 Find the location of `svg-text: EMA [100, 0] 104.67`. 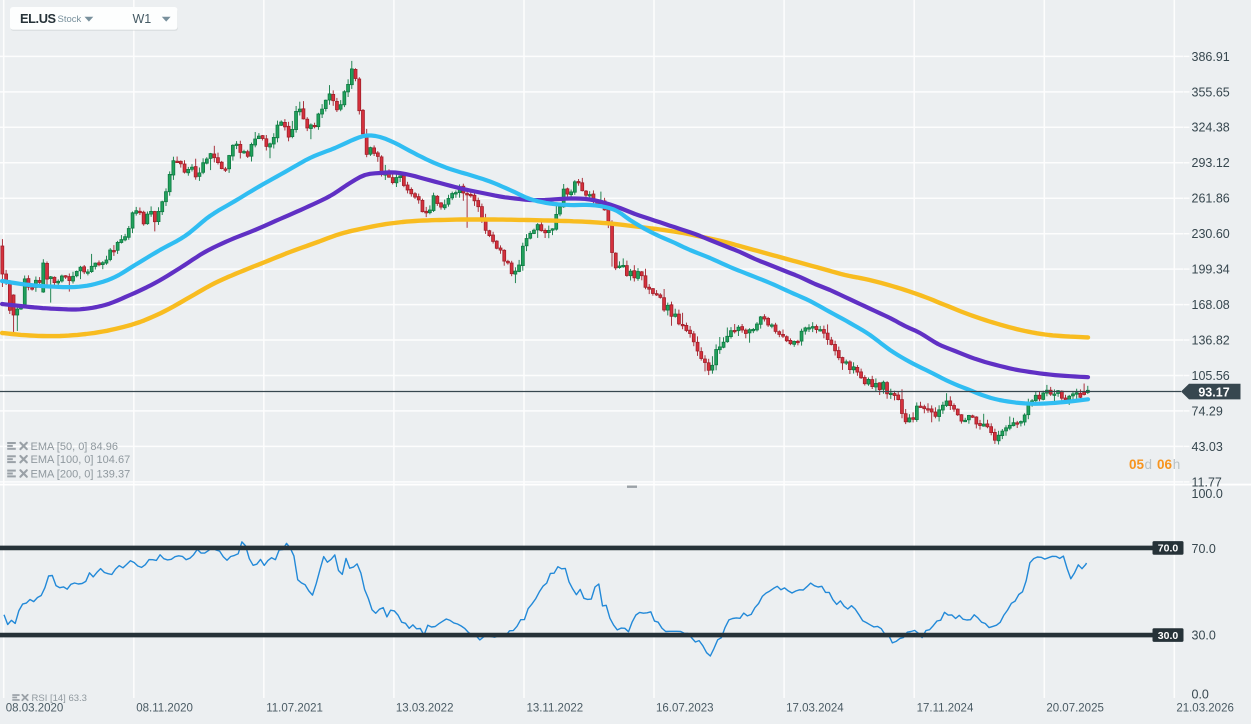

svg-text: EMA [100, 0] 104.67 is located at coordinates (81, 460).